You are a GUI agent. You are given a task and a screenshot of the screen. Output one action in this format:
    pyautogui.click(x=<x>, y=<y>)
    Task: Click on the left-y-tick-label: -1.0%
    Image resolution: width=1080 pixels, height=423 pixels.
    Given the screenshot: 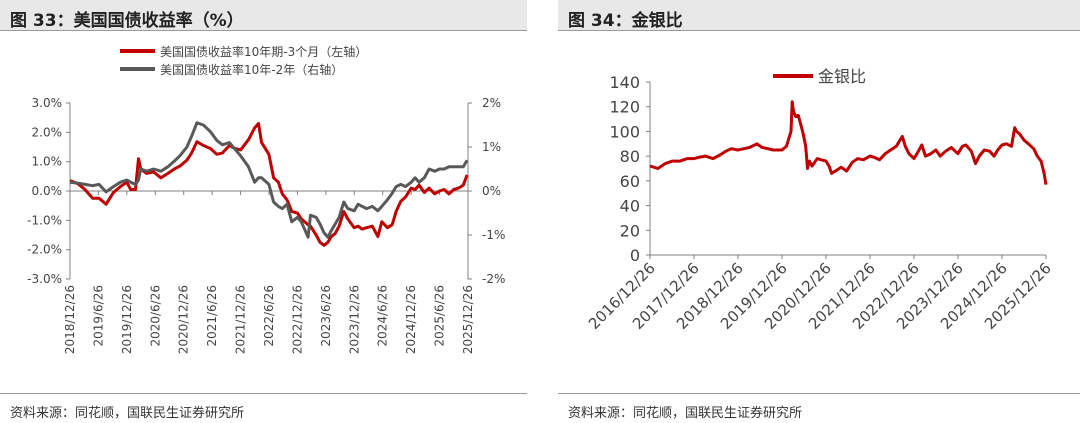 What is the action you would take?
    pyautogui.click(x=44, y=220)
    